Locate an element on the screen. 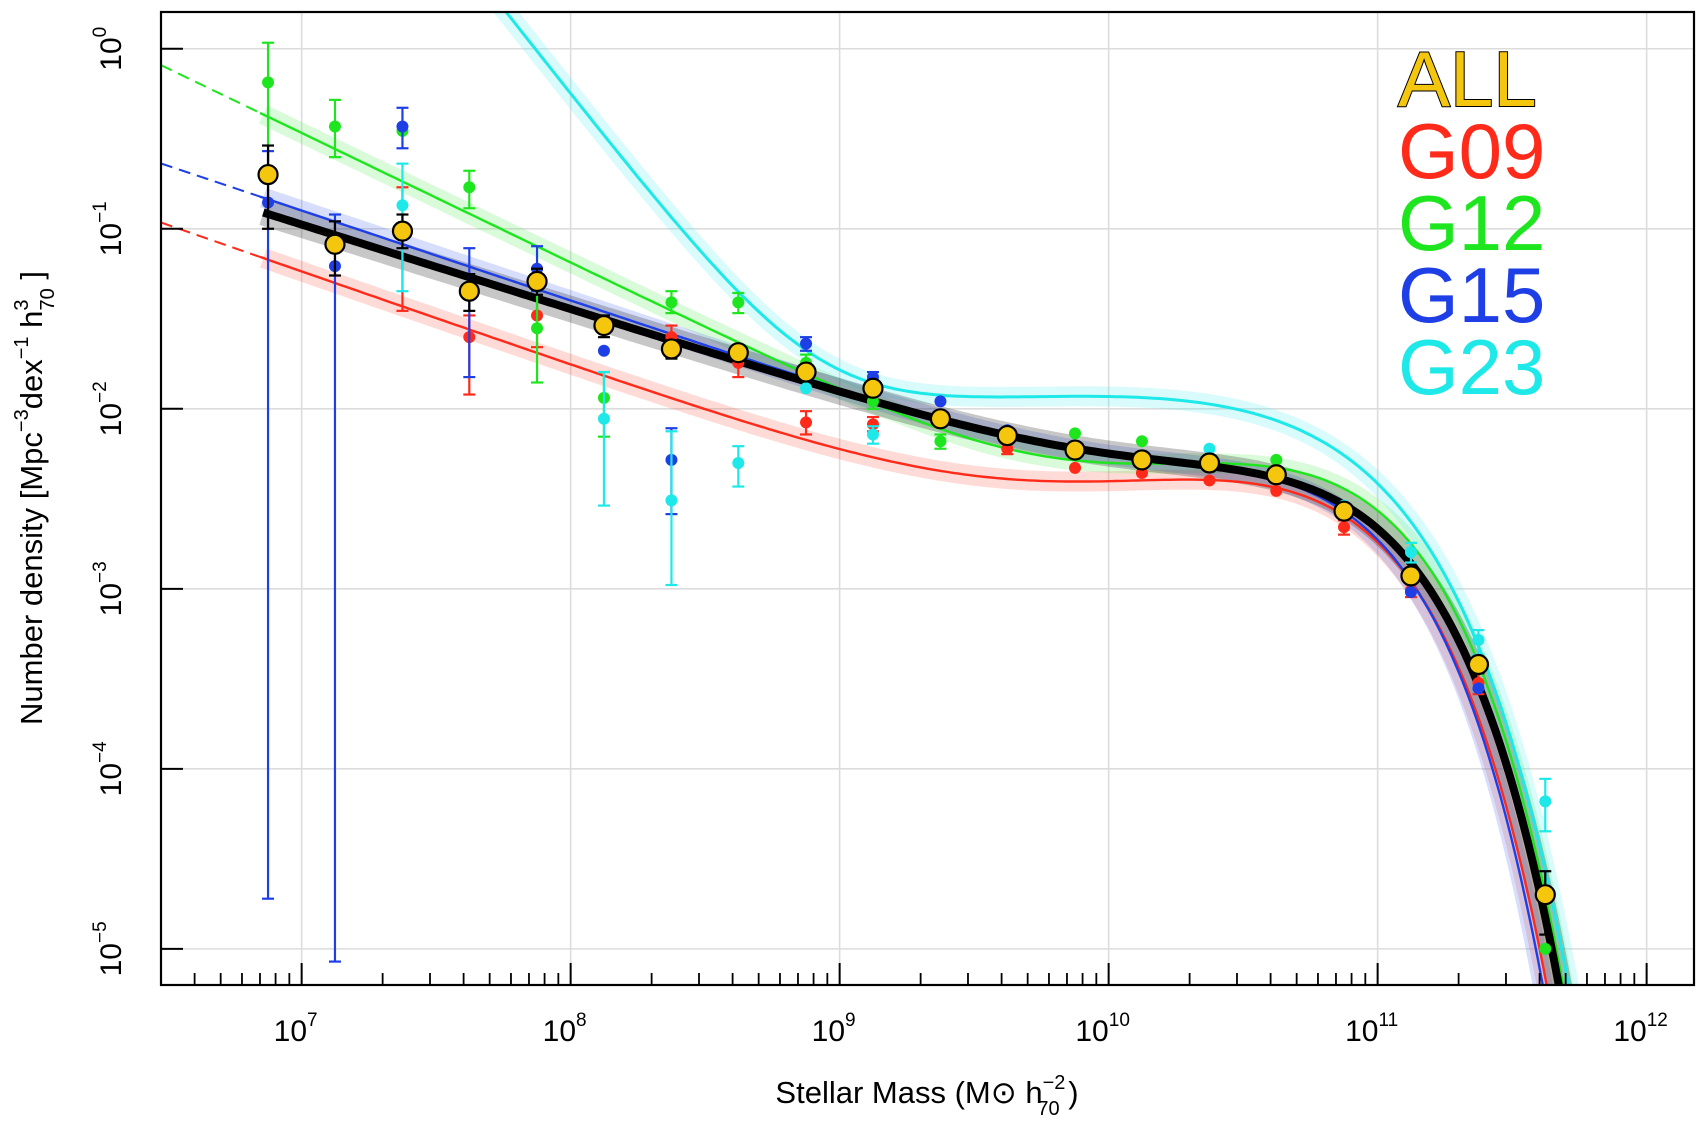 The image size is (1700, 1133). legend-label-g12: G12 is located at coordinates (1471, 223).